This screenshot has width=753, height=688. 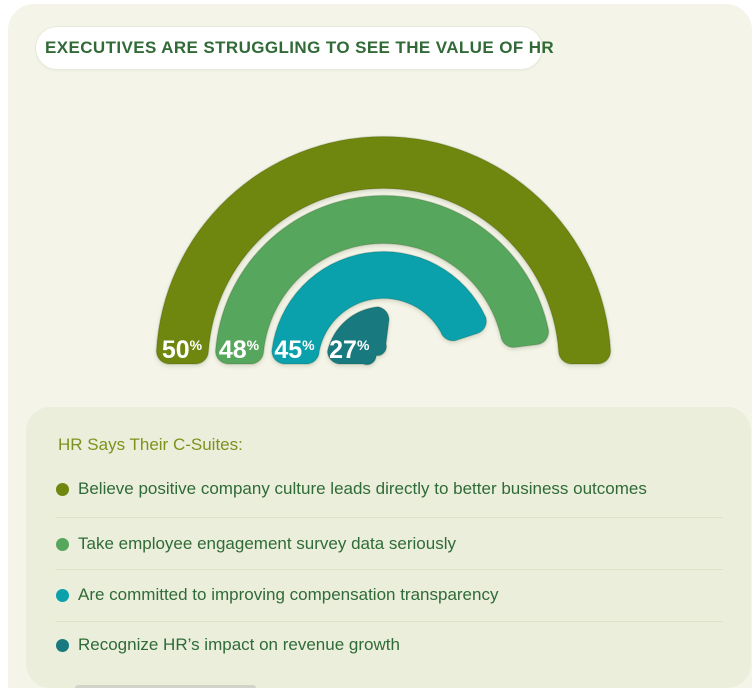 I want to click on gauge-value-label: 27%, so click(x=349, y=350).